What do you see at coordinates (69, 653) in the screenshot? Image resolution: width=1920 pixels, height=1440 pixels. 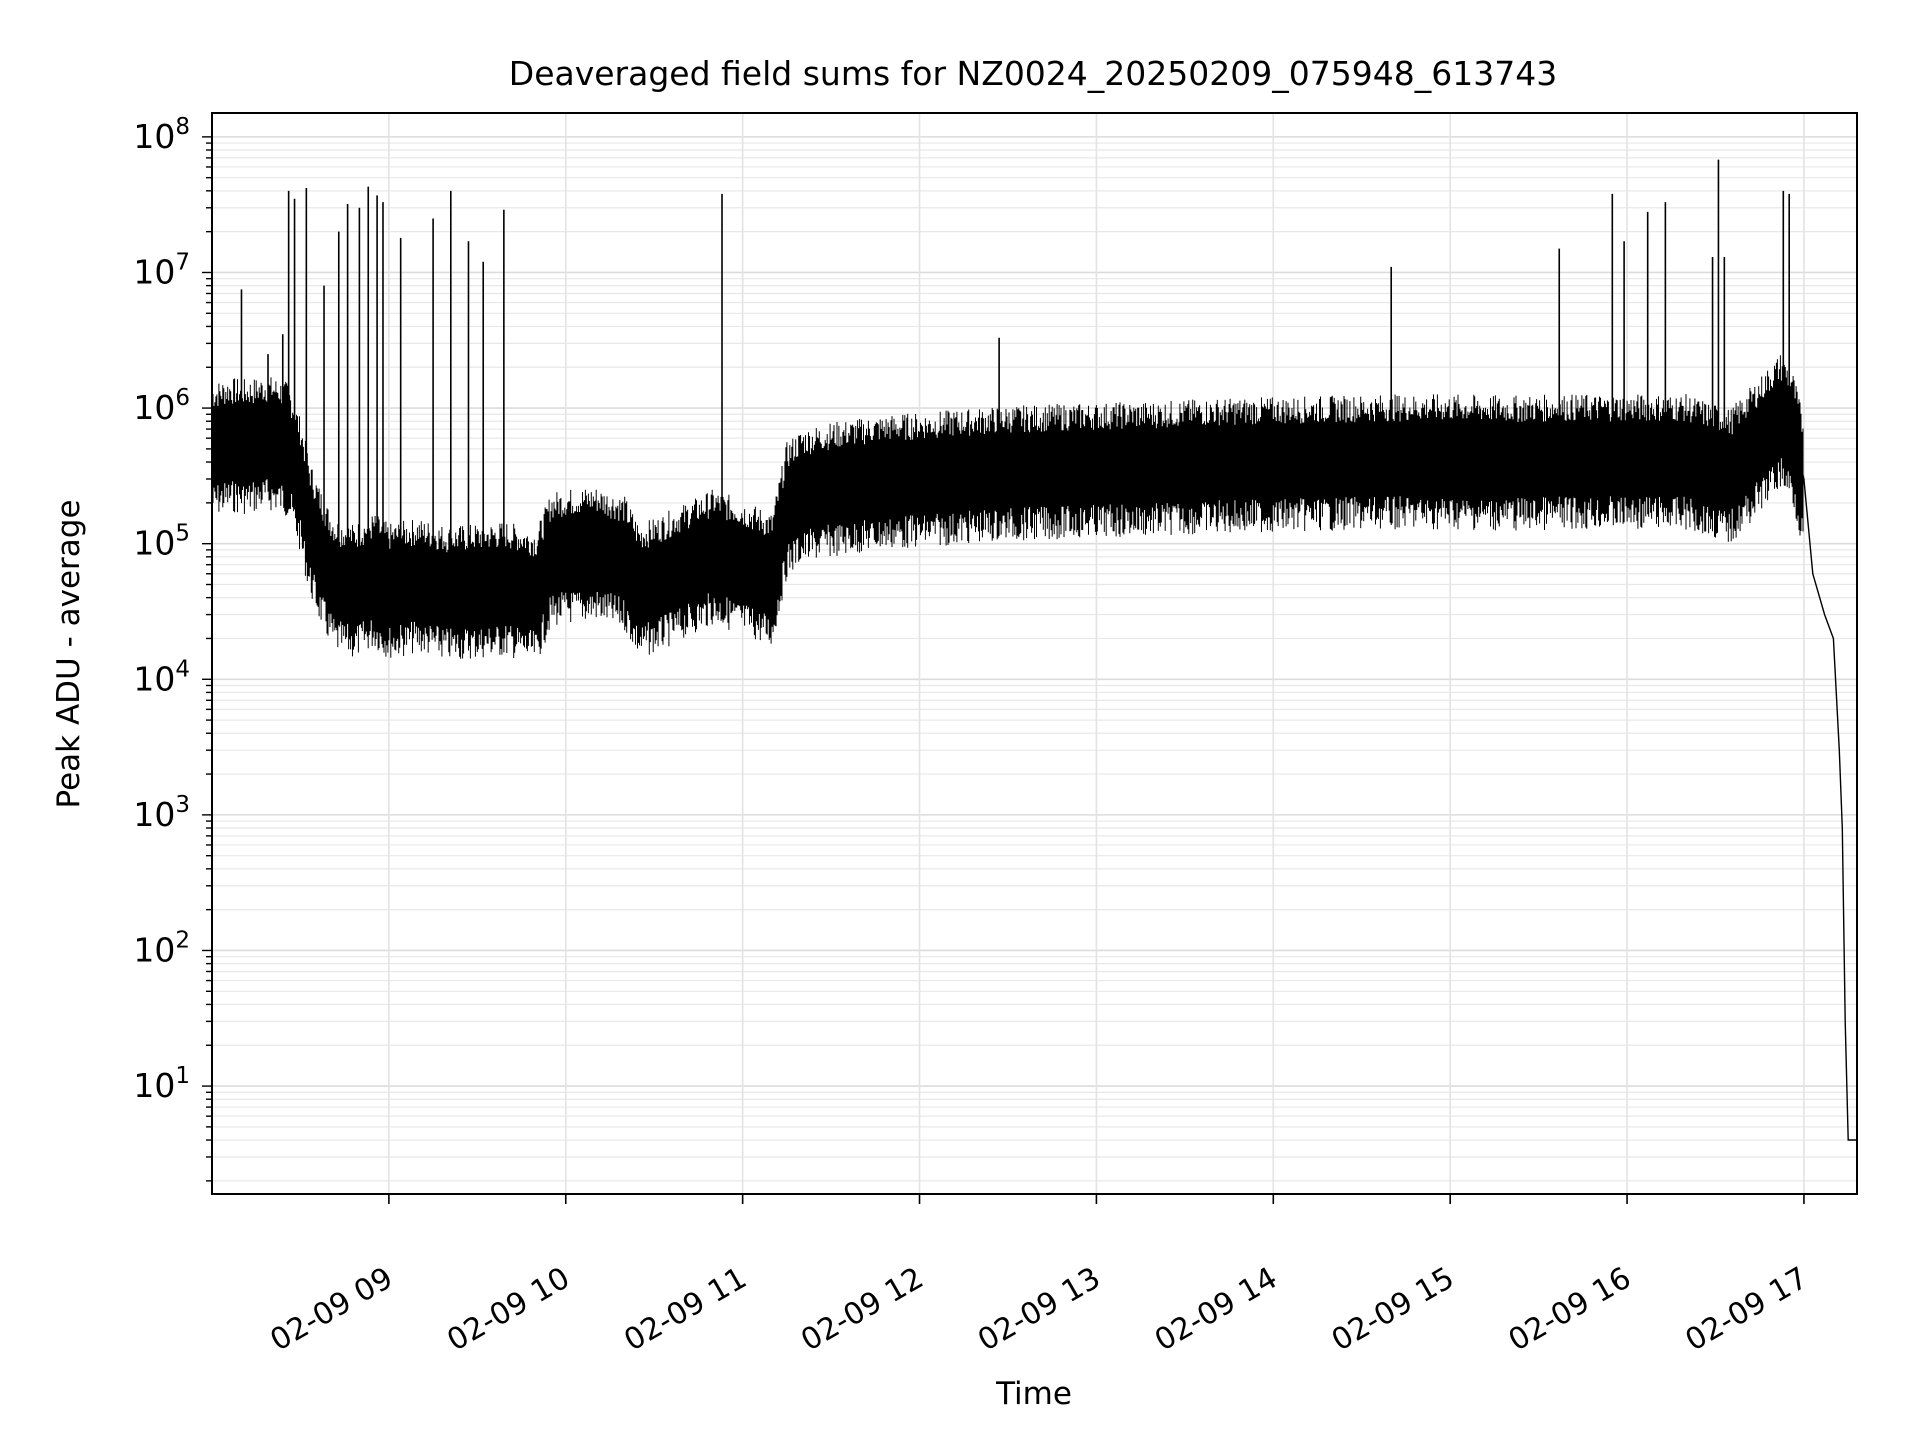 I see `y-axis-label: Peak ADU - average` at bounding box center [69, 653].